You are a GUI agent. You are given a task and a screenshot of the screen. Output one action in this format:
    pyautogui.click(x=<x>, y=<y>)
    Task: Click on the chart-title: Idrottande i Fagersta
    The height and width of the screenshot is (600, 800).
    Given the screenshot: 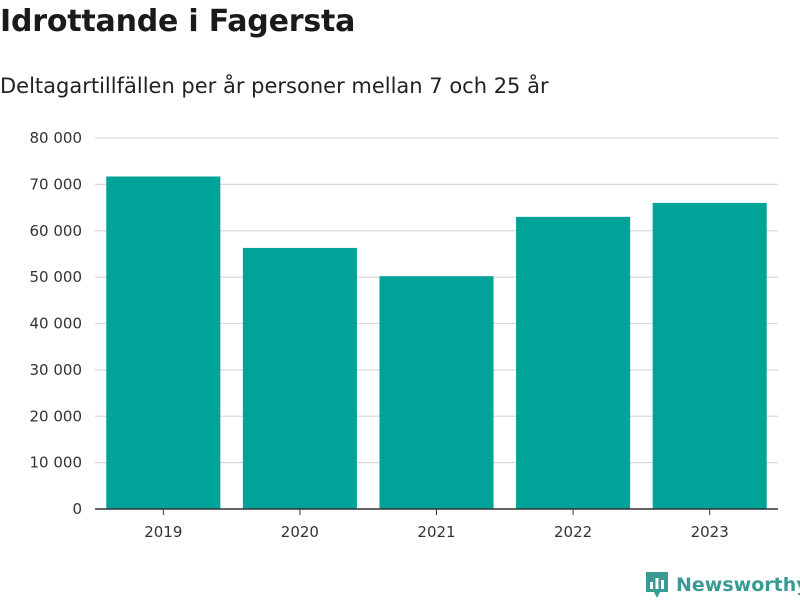 What is the action you would take?
    pyautogui.click(x=178, y=21)
    